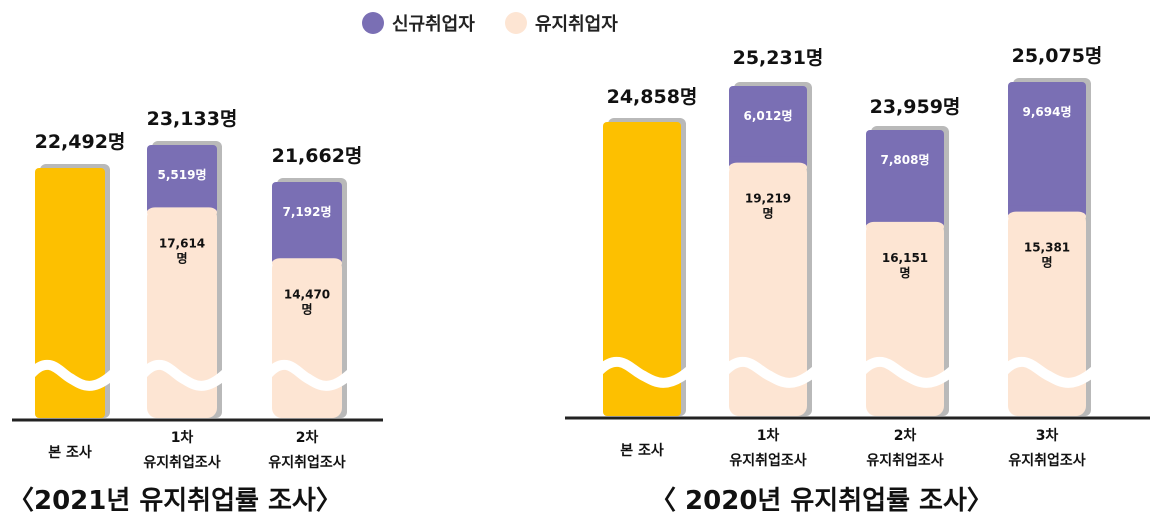  What do you see at coordinates (768, 116) in the screenshot?
I see `label-new-1-1: 6,012명` at bounding box center [768, 116].